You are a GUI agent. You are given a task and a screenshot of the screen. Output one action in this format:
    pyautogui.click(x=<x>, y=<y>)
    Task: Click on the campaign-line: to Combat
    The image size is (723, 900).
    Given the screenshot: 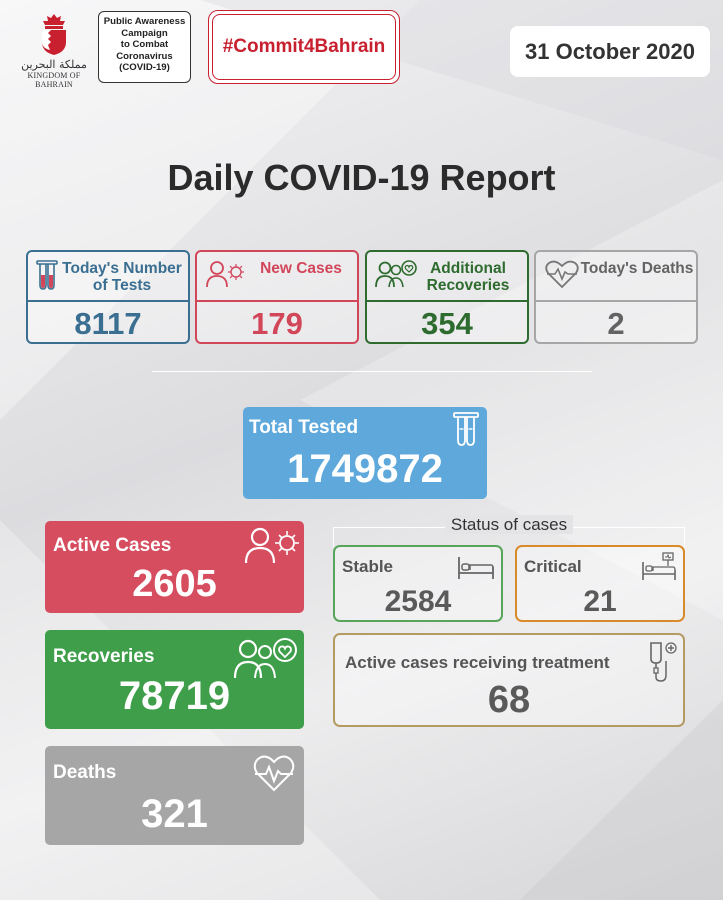 What is the action you would take?
    pyautogui.click(x=144, y=44)
    